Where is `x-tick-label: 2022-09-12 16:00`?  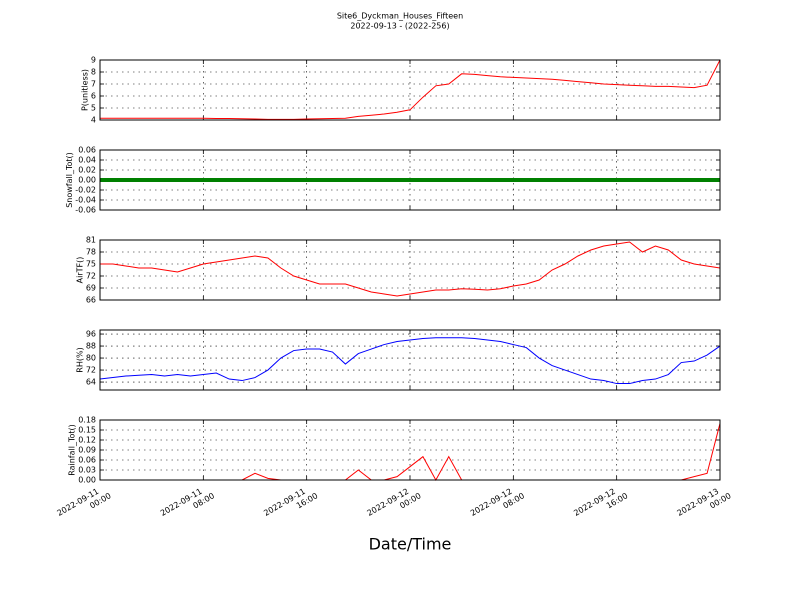
x-tick-label: 2022-09-12 16:00 is located at coordinates (600, 504).